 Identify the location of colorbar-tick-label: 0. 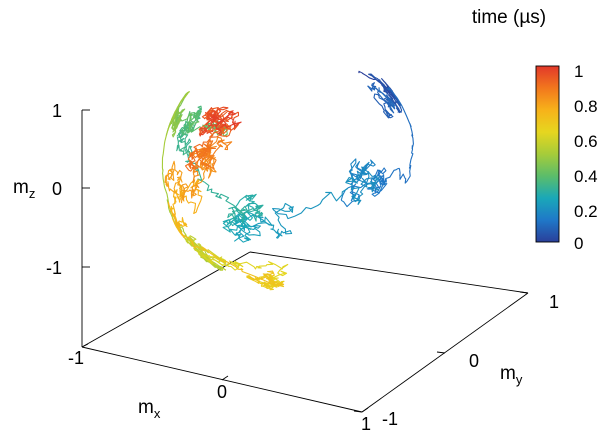
(578, 243).